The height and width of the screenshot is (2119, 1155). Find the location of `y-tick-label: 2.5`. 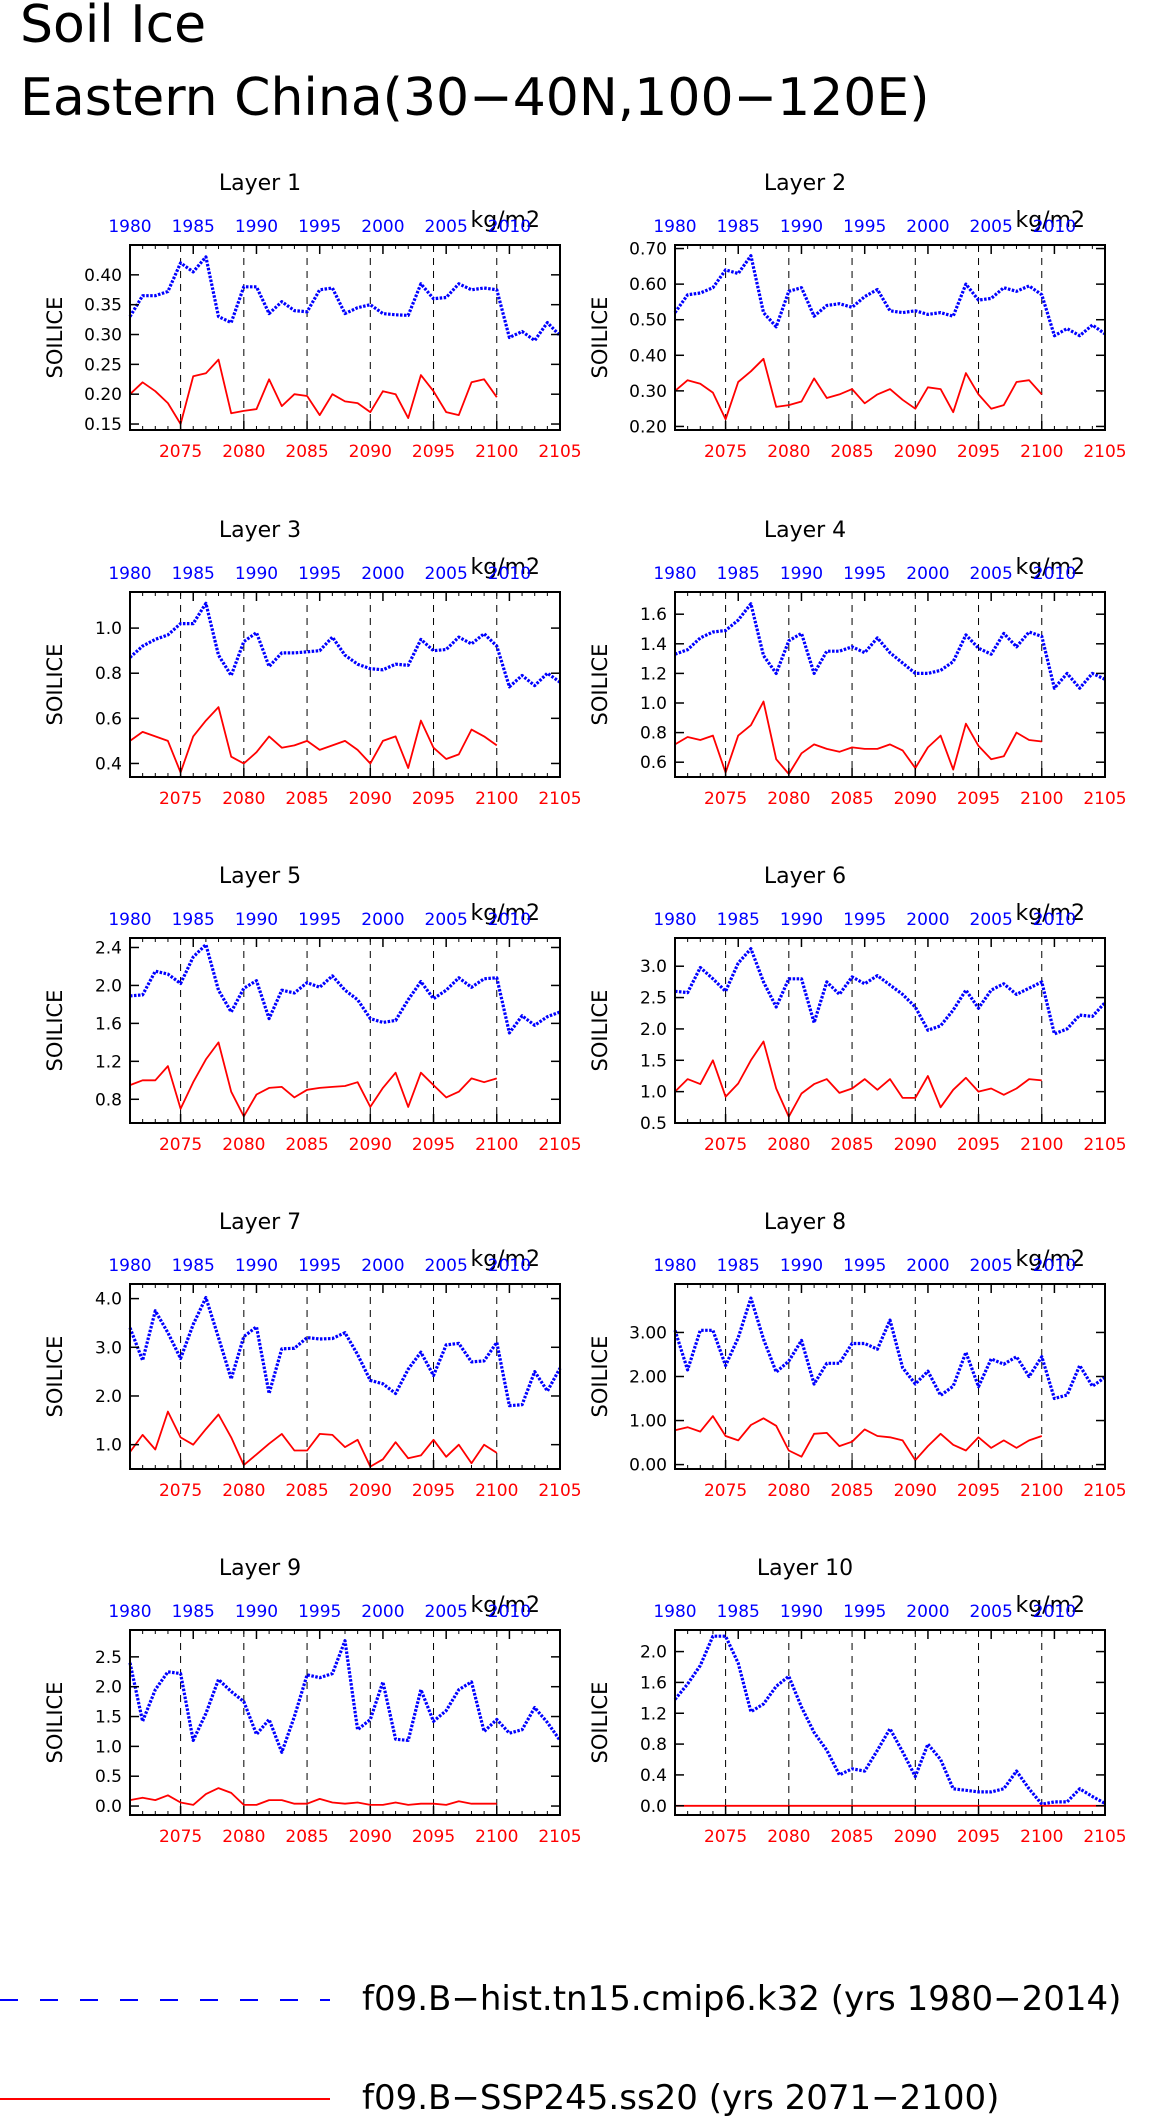

y-tick-label: 2.5 is located at coordinates (108, 1658).